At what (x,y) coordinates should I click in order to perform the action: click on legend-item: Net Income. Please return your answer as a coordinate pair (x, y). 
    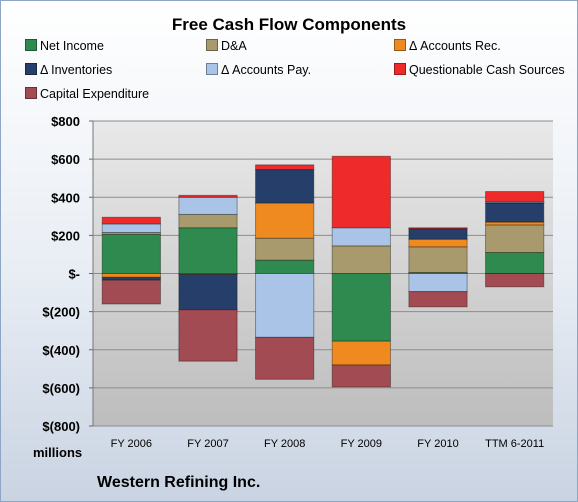
    Looking at the image, I should click on (64, 46).